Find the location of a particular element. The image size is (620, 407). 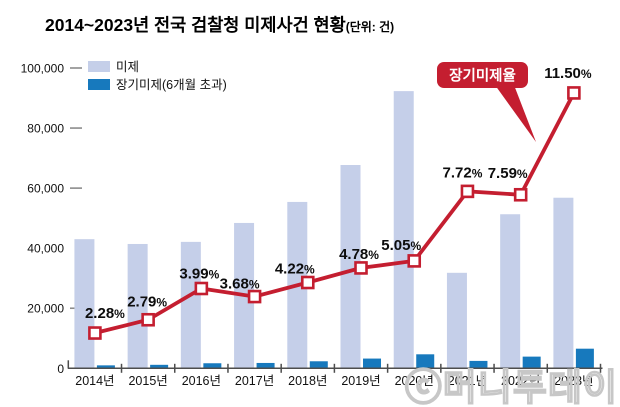

callout-label: 장기미제율 is located at coordinates (482, 76).